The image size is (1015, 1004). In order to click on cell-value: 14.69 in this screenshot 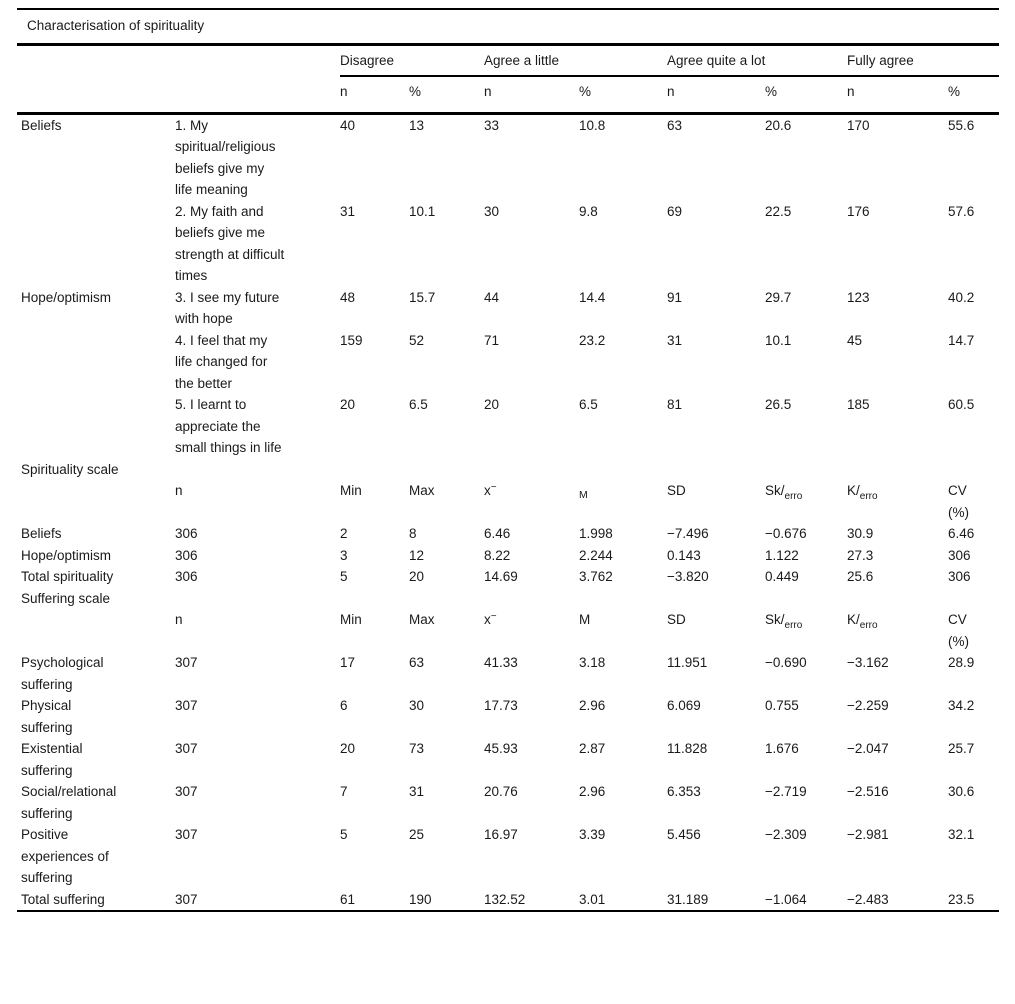, I will do `click(501, 576)`.